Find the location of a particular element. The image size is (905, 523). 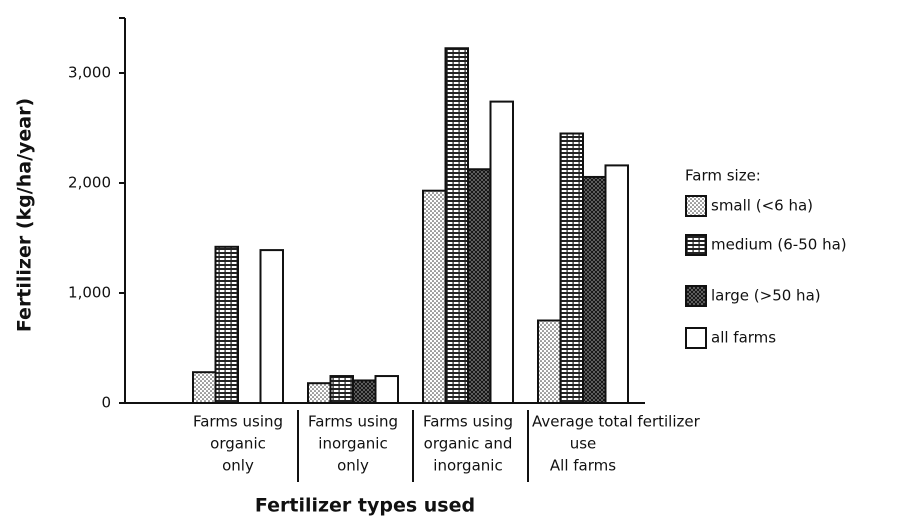

x-axis-label: Fertilizer types used is located at coordinates (365, 506).